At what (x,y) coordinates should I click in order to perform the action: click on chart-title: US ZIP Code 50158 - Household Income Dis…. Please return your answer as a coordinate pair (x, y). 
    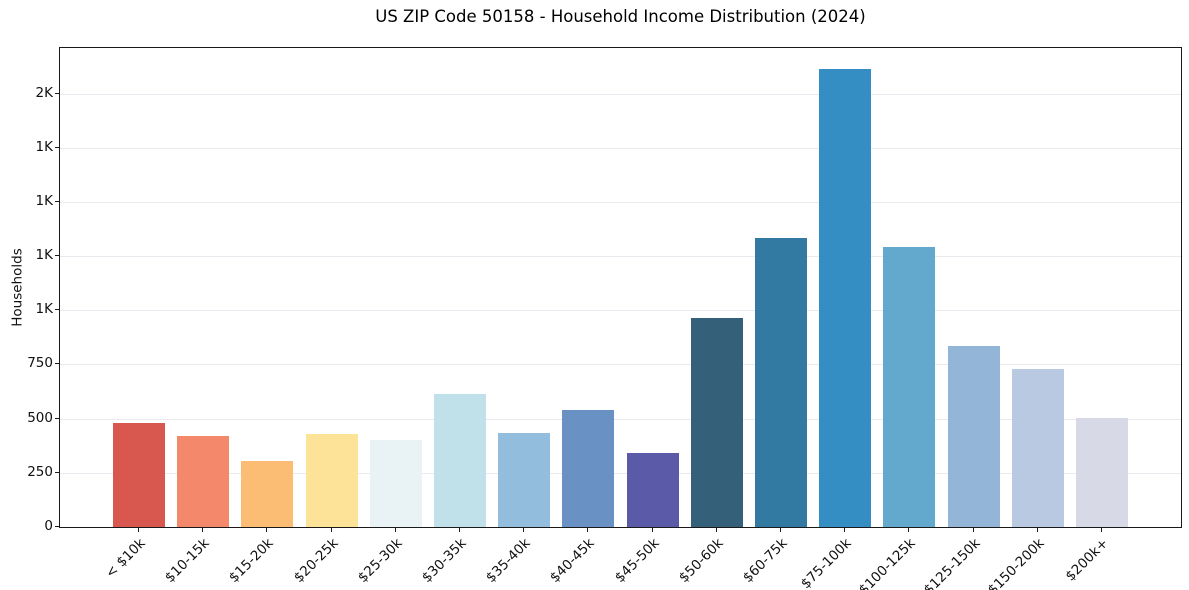
    Looking at the image, I should click on (620, 16).